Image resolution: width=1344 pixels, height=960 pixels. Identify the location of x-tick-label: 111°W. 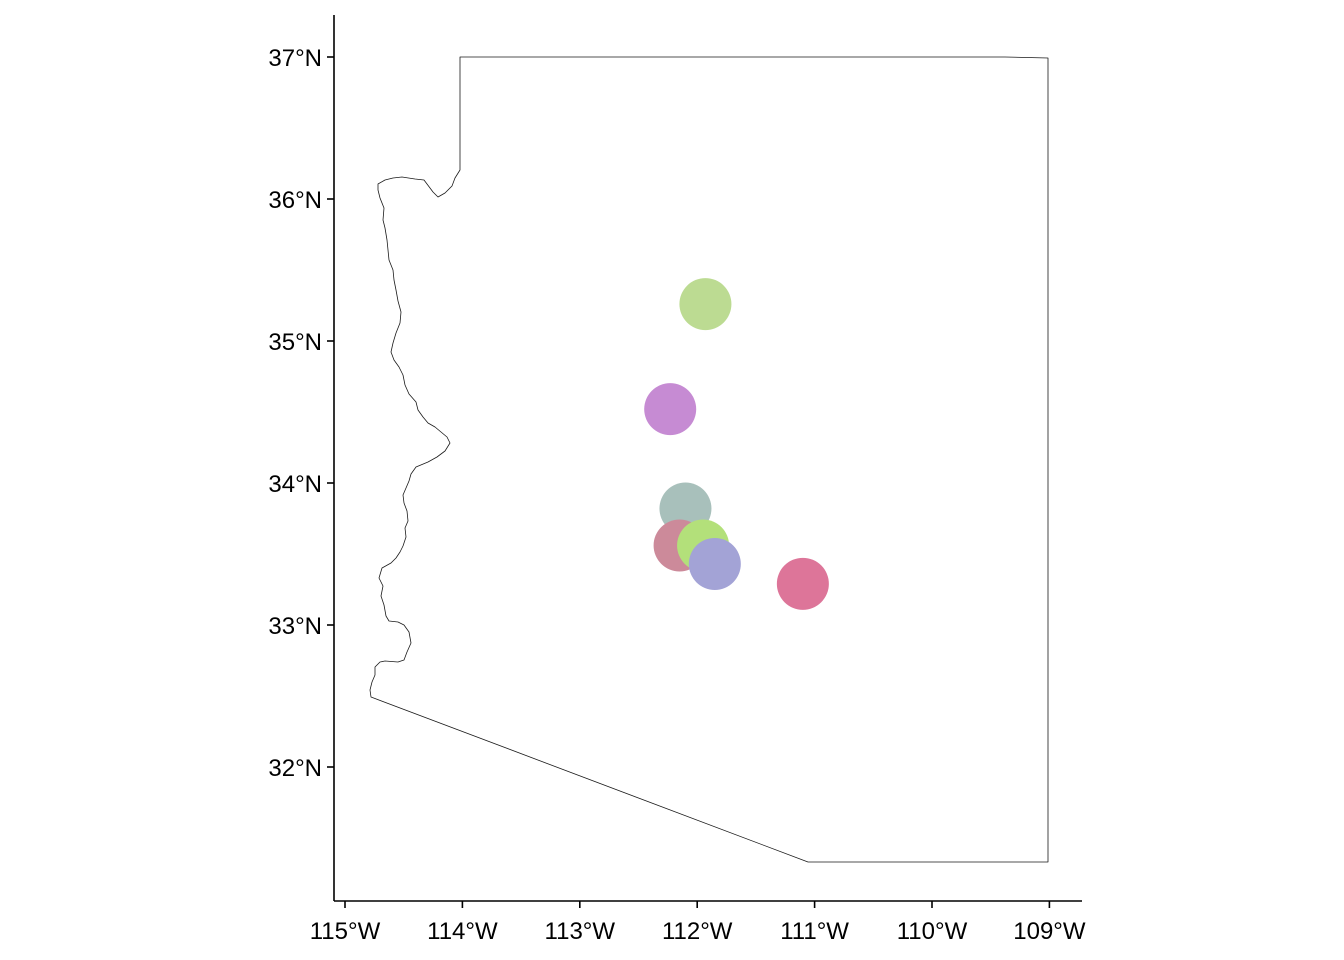
(814, 931).